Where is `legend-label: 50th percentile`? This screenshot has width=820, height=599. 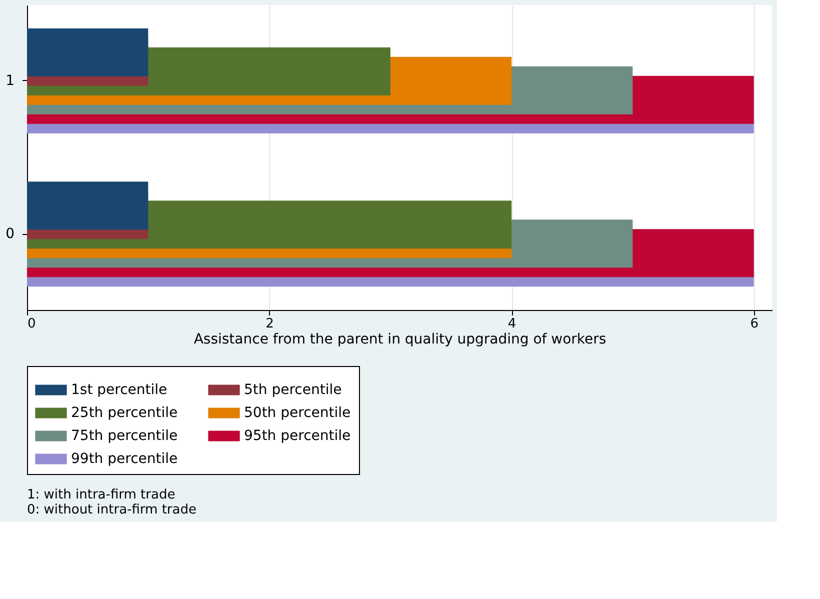 legend-label: 50th percentile is located at coordinates (297, 413).